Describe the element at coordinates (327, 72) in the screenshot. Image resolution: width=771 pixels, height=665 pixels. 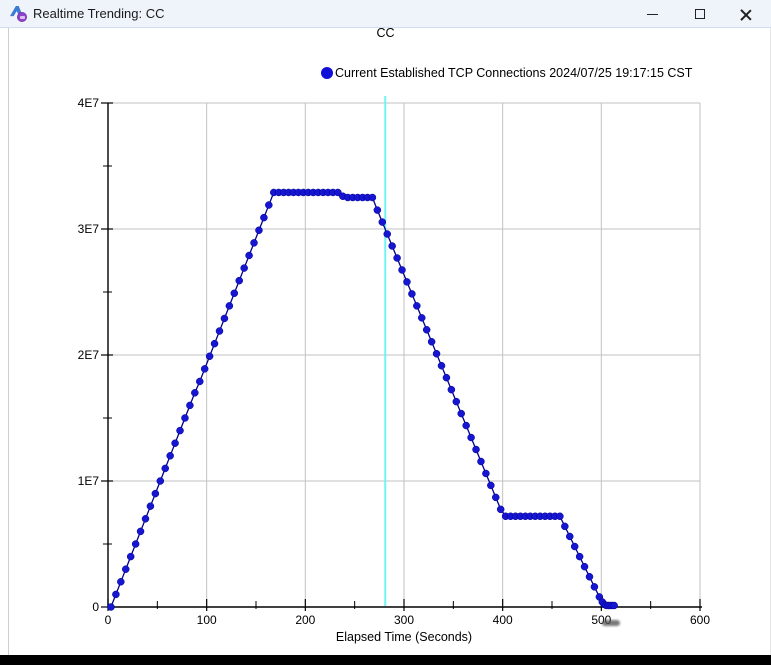
I see `legend-series-marker` at that location.